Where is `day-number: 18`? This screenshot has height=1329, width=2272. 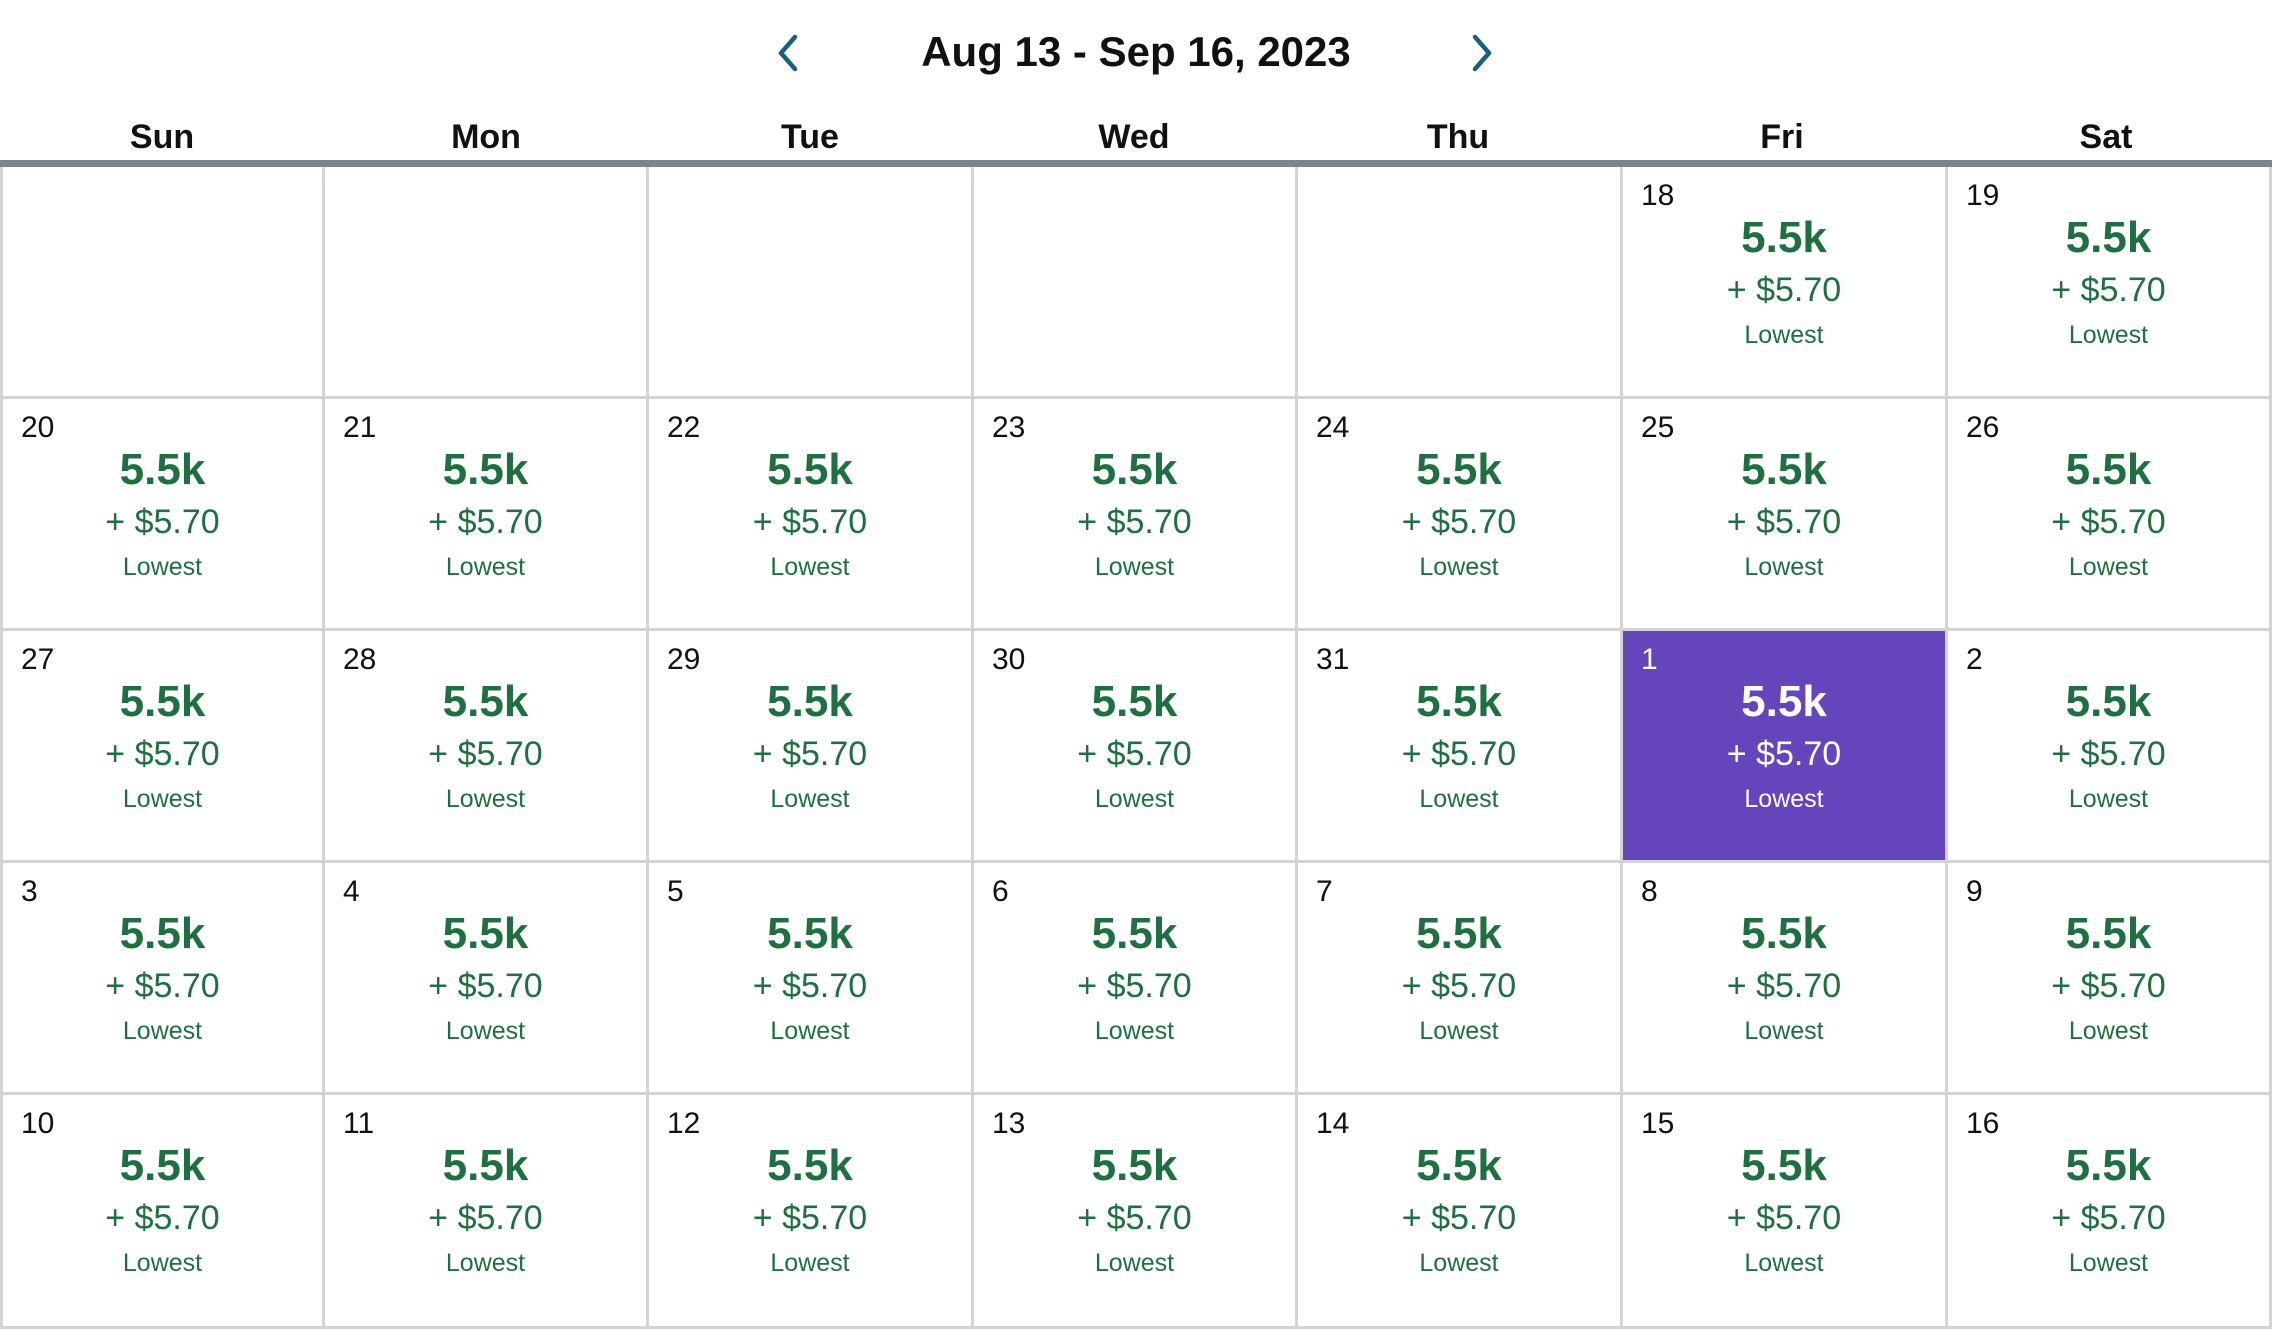 day-number: 18 is located at coordinates (1658, 195).